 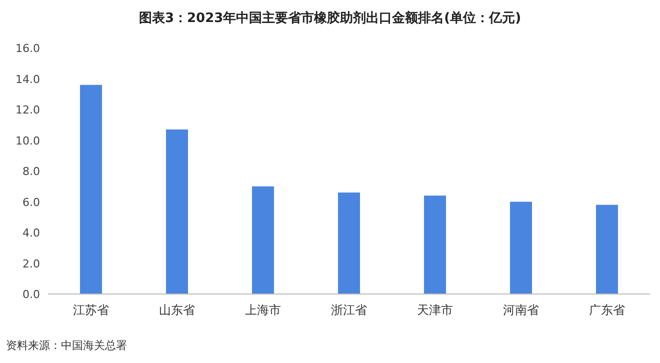 I want to click on y-tick-label: 2.0, so click(x=31, y=263).